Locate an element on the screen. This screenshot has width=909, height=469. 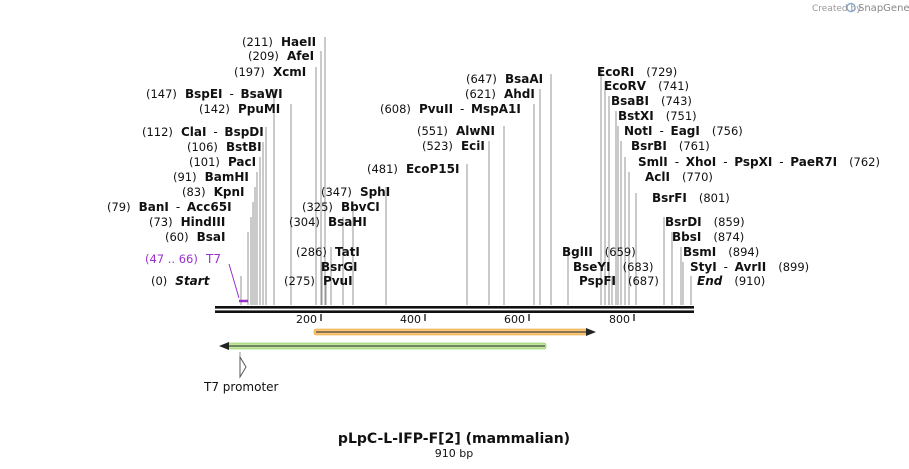
restriction-site-label: HindIII is located at coordinates (203, 222).